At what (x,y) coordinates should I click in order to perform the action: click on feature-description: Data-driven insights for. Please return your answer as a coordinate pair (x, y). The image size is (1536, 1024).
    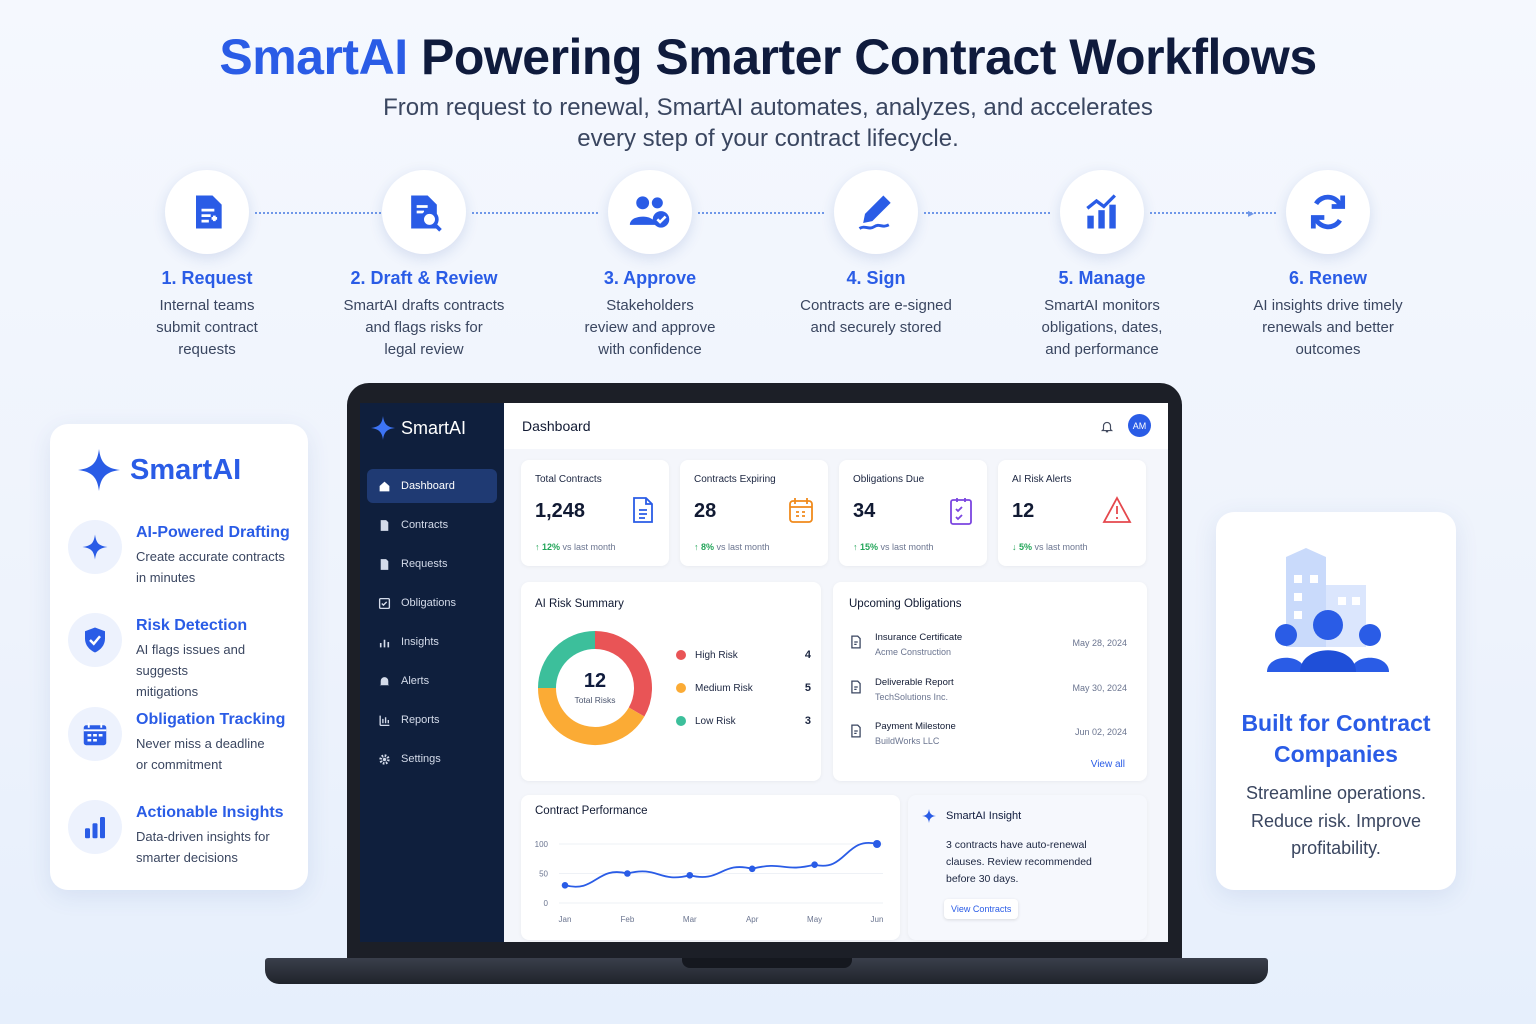
    Looking at the image, I should click on (203, 836).